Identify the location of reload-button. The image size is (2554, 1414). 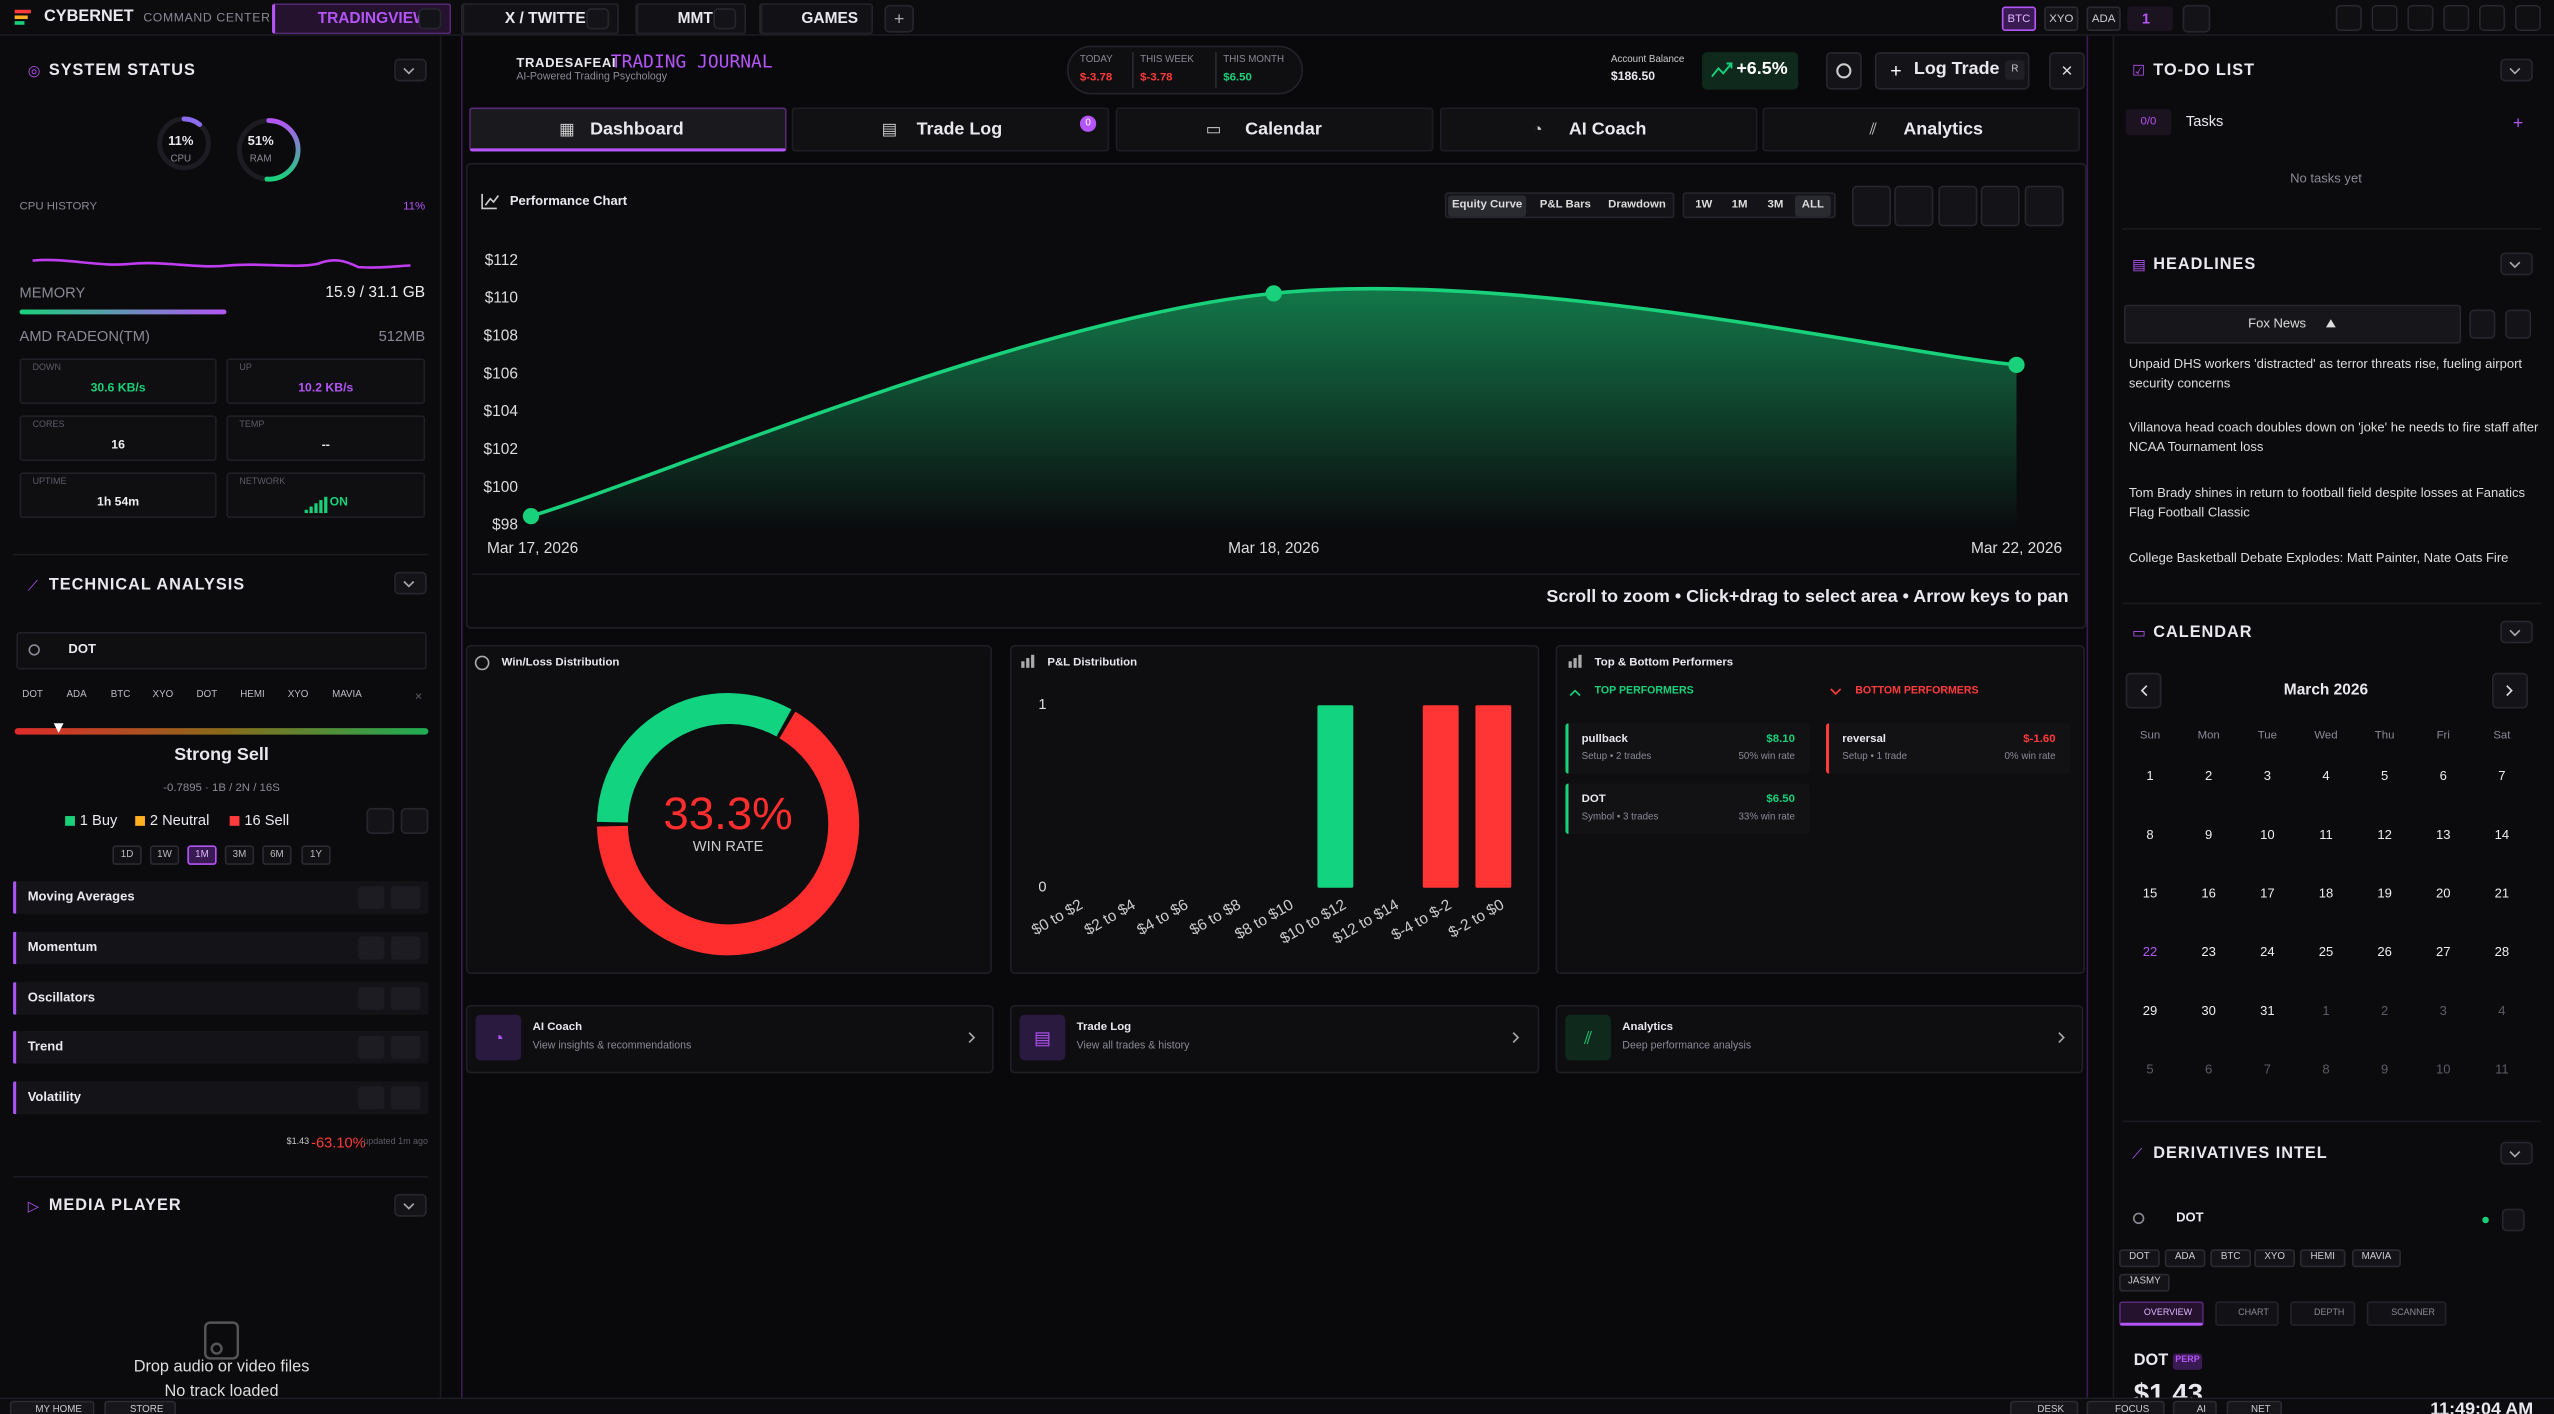
(414, 820).